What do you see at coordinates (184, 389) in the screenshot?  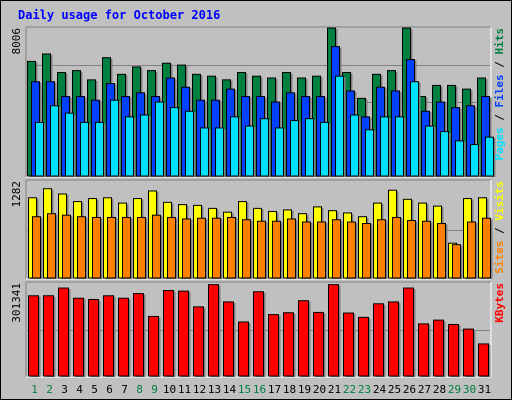 I see `day-label-11: 11` at bounding box center [184, 389].